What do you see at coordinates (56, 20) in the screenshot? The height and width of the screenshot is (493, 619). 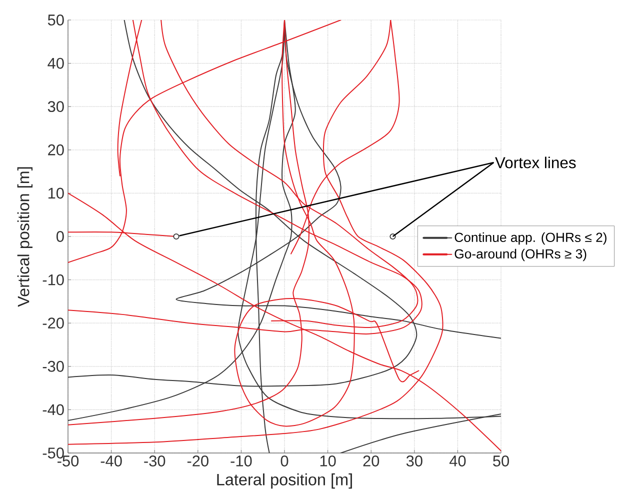 I see `y-tick-label: 50` at bounding box center [56, 20].